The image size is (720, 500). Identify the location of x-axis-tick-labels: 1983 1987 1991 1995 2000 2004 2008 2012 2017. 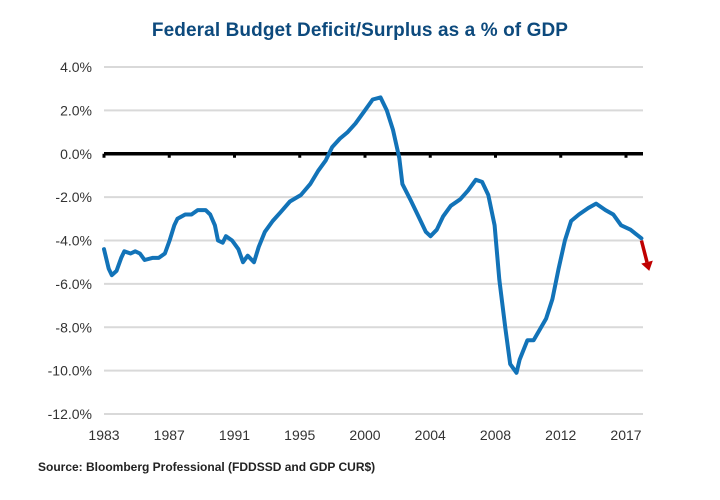
(364, 435).